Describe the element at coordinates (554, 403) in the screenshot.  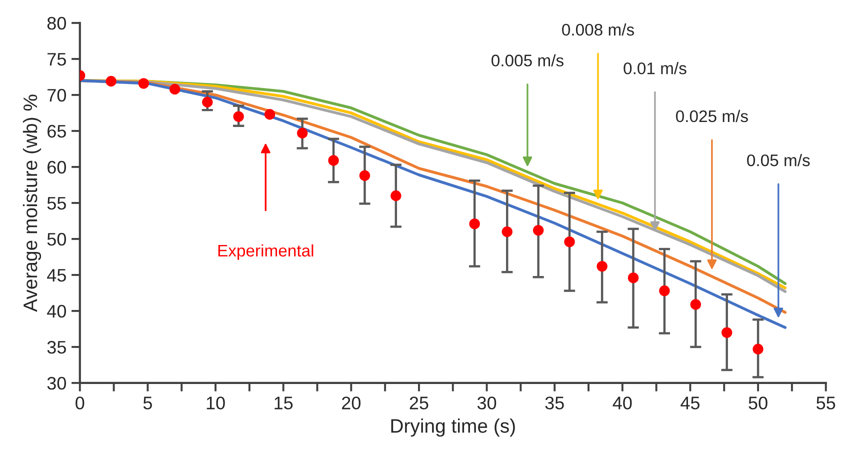
I see `x-tick-label: 35` at that location.